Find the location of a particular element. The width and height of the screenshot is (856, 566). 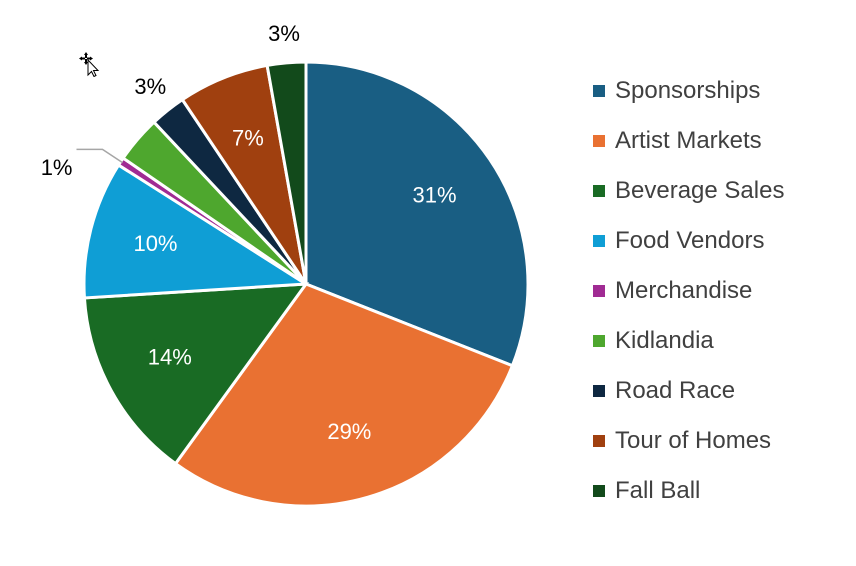

legend-label: Artist Markets is located at coordinates (688, 140).